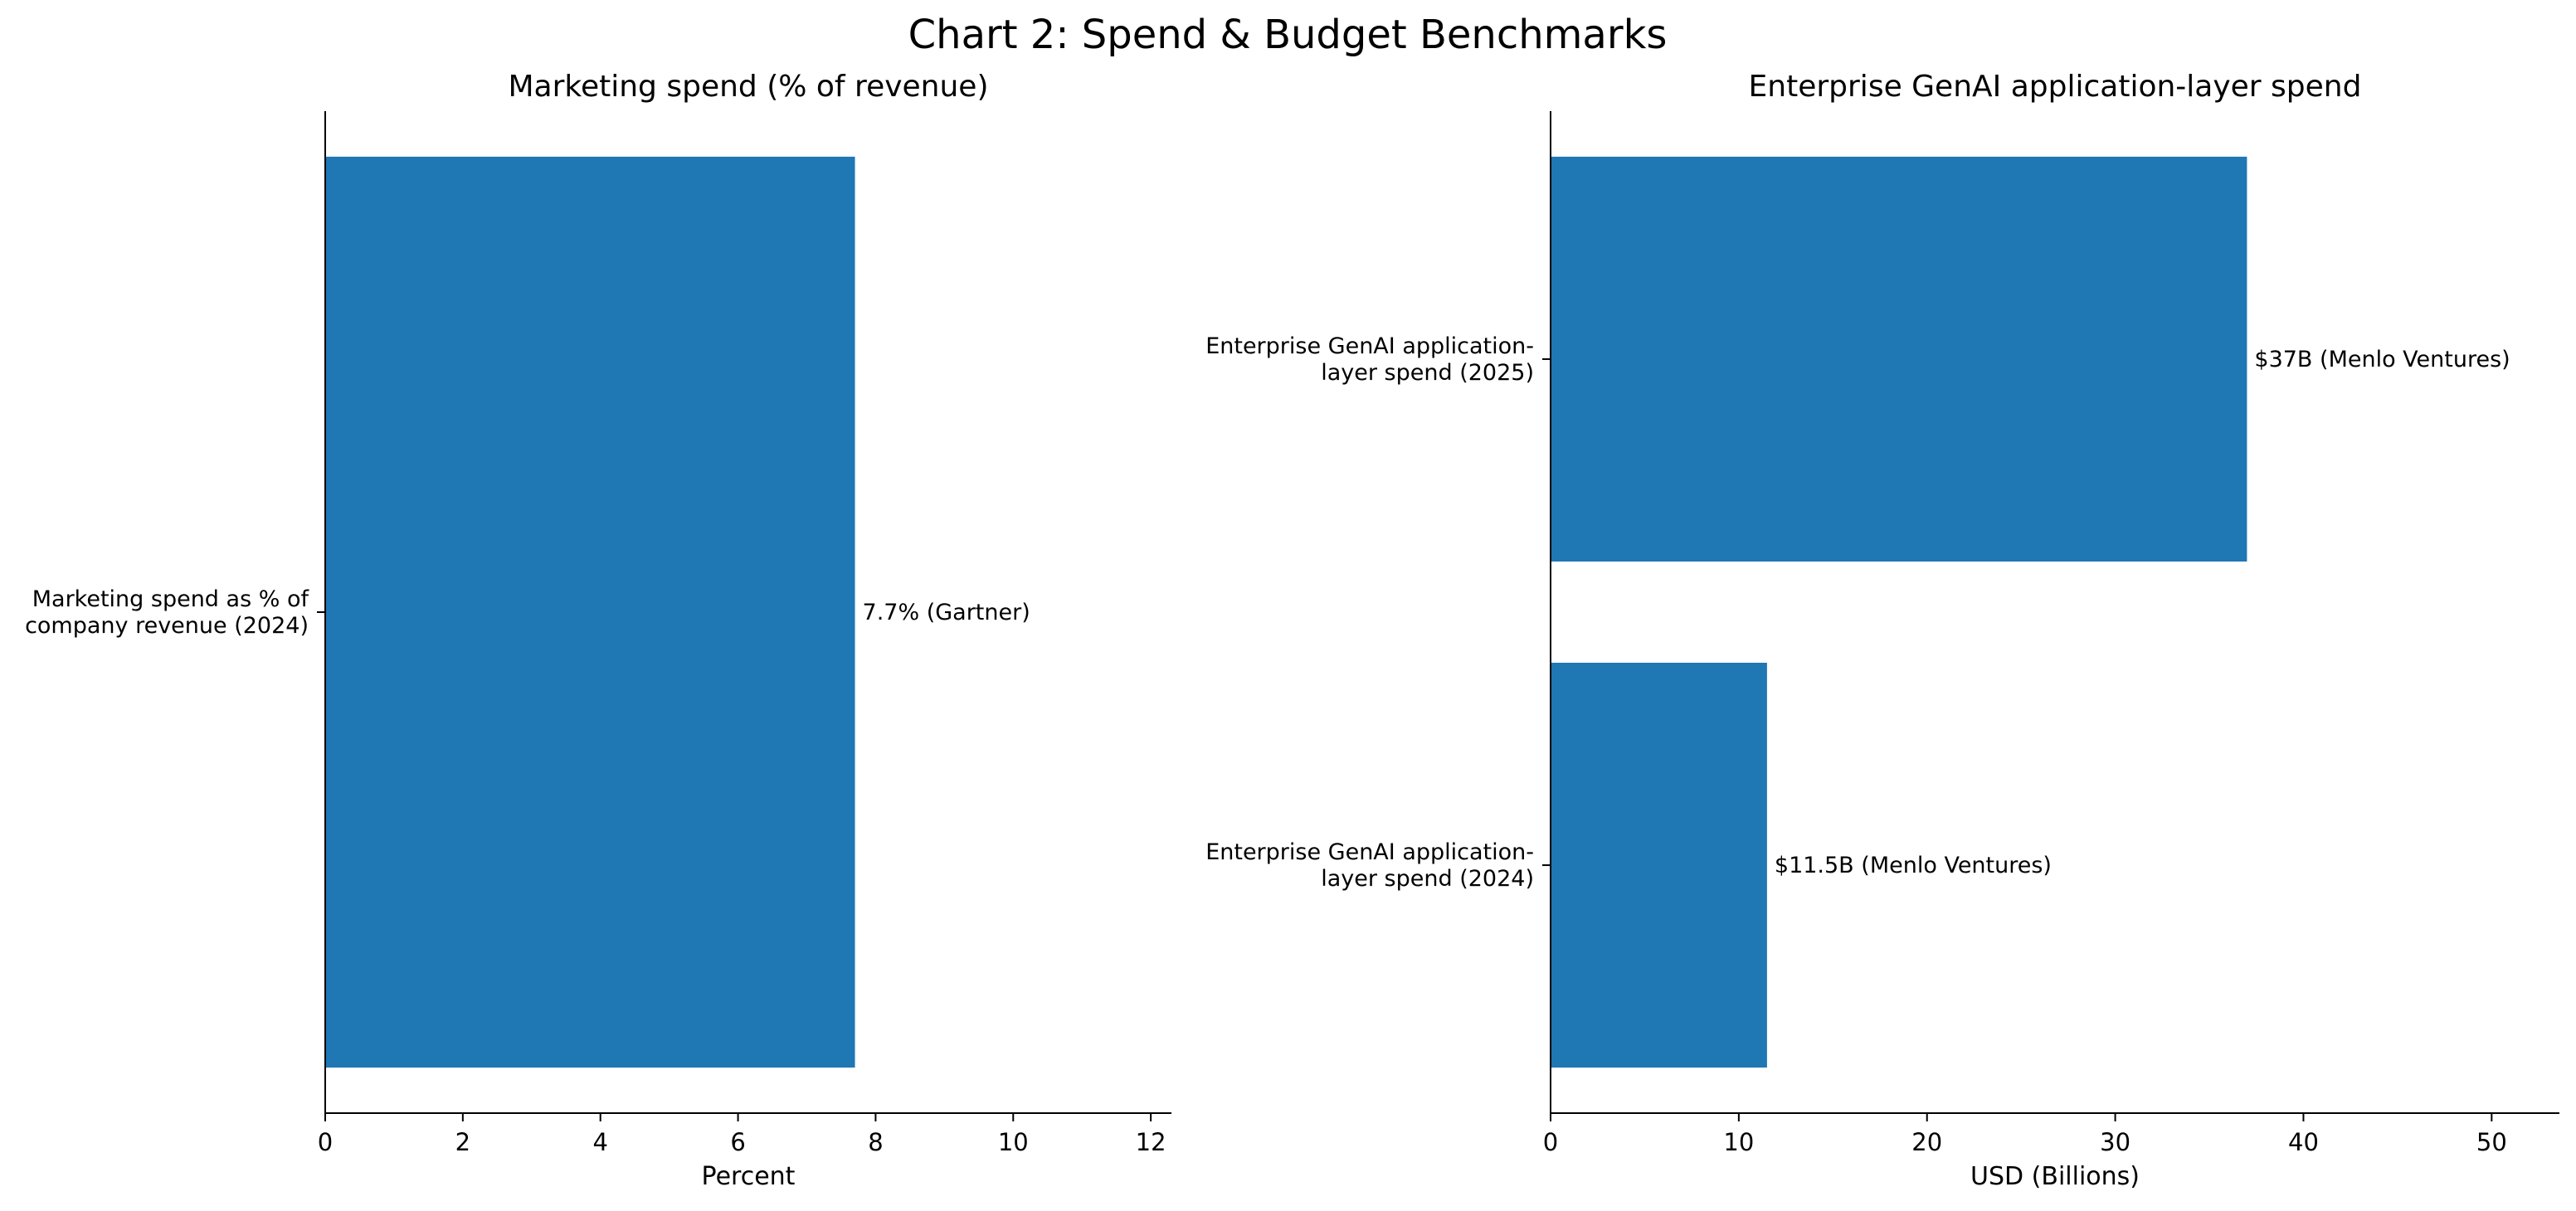 The height and width of the screenshot is (1211, 2576). What do you see at coordinates (1926, 1142) in the screenshot?
I see `chart-2-xtick-label-3: 20` at bounding box center [1926, 1142].